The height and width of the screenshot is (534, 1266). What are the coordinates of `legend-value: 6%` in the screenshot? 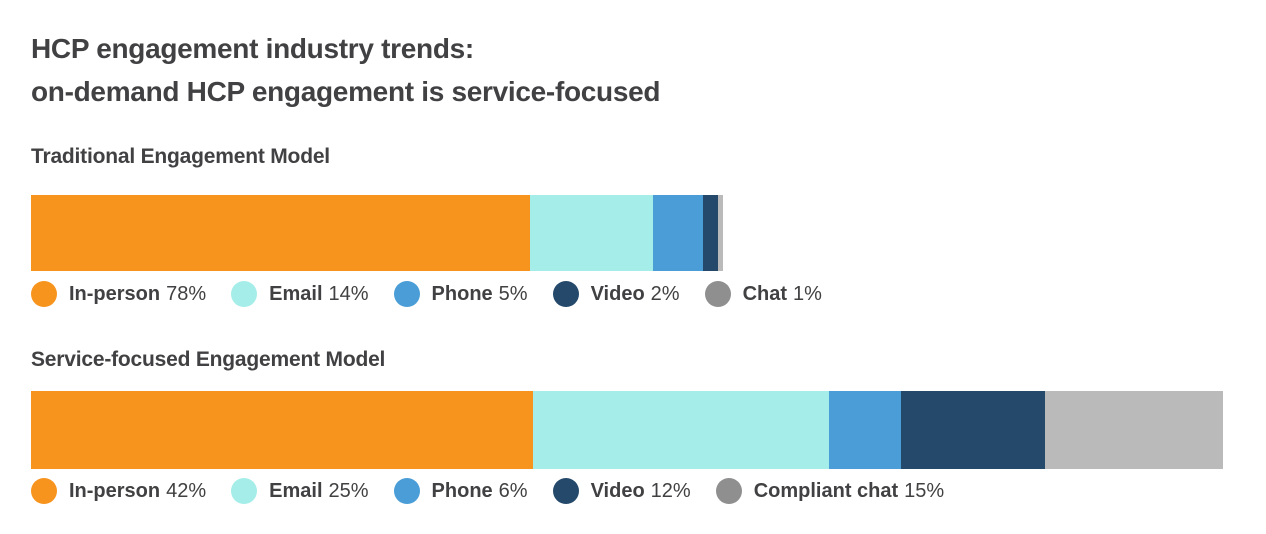 It's located at (513, 490).